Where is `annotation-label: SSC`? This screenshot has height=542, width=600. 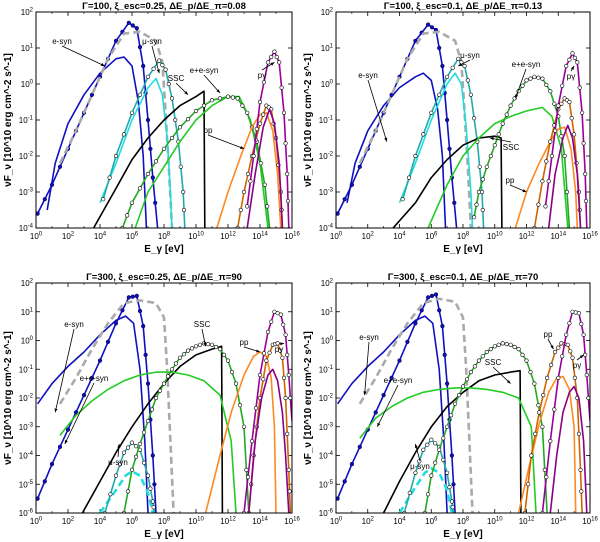
annotation-label: SSC is located at coordinates (493, 362).